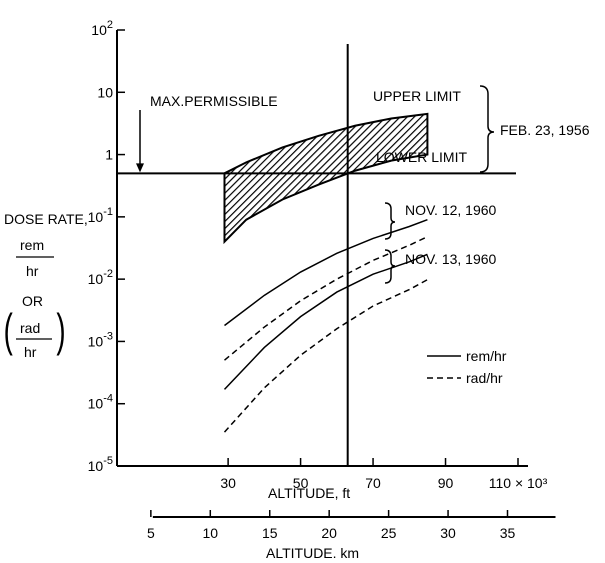 The image size is (605, 563). What do you see at coordinates (211, 533) in the screenshot?
I see `km-tick-label: 10` at bounding box center [211, 533].